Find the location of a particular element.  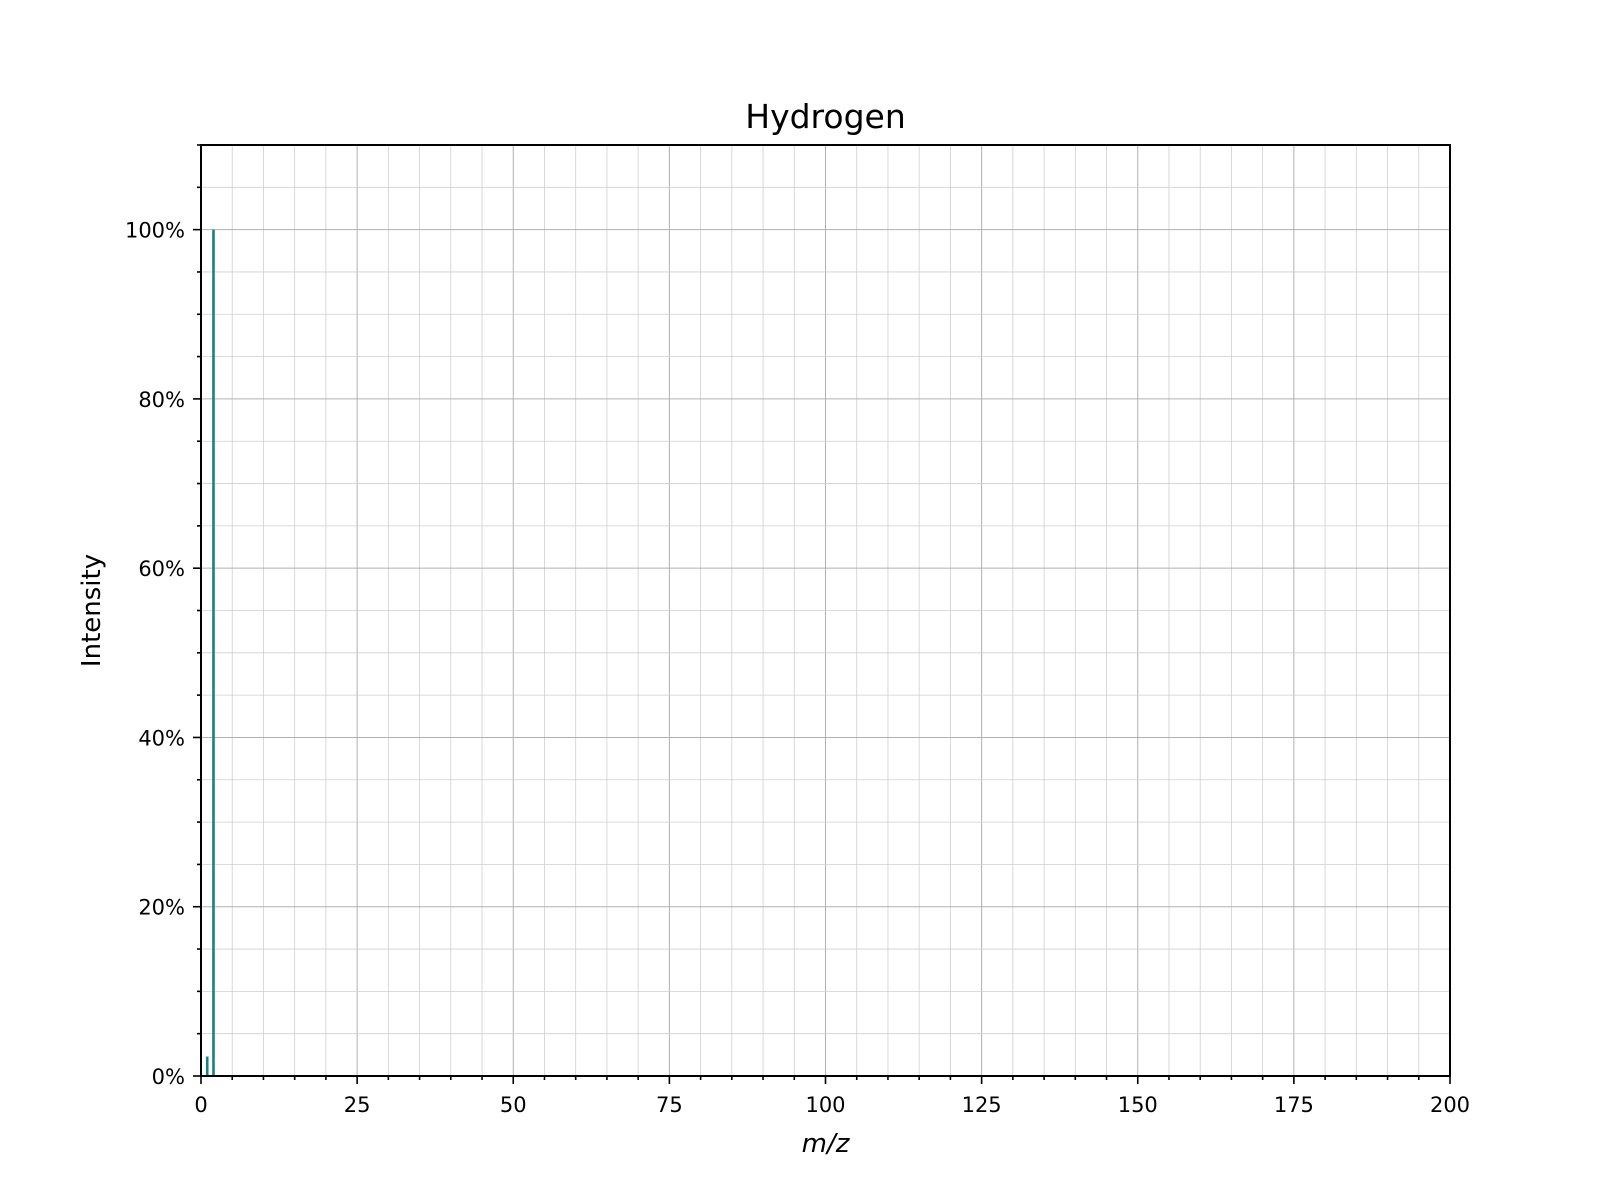

chart-title: Hydrogen is located at coordinates (825, 116).